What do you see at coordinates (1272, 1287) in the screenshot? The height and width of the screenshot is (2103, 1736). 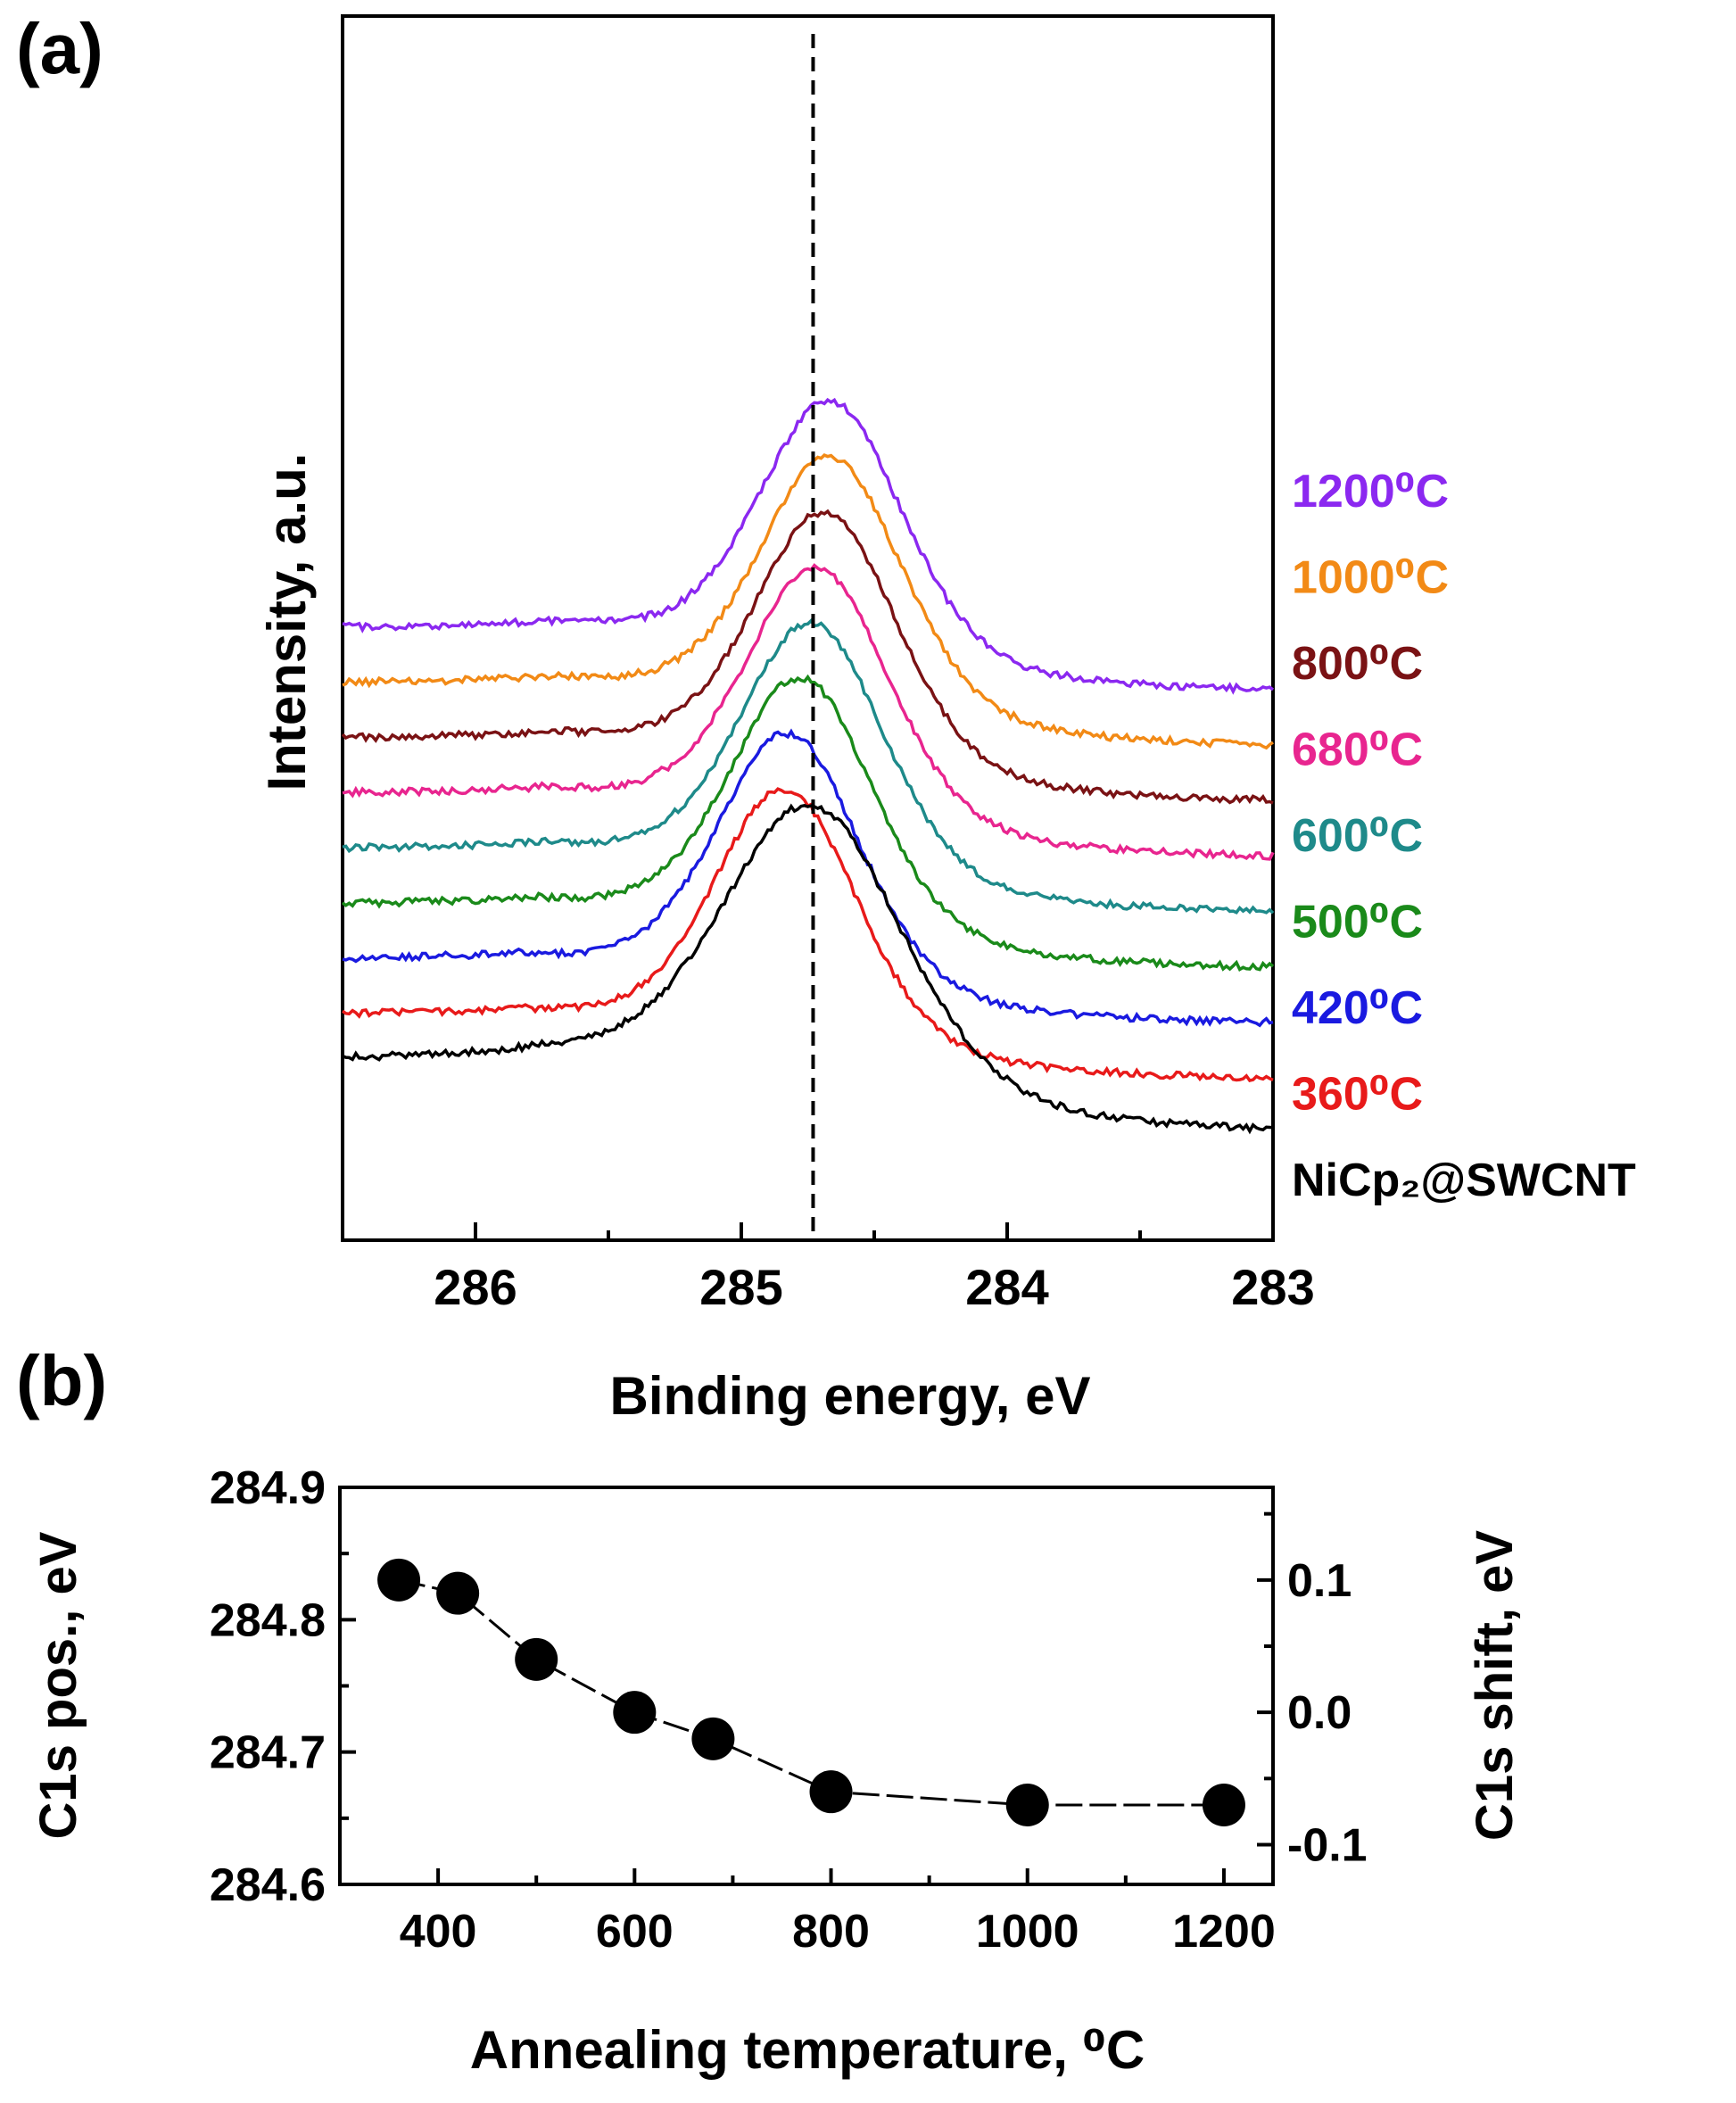 I see `x-tick-label: 283` at bounding box center [1272, 1287].